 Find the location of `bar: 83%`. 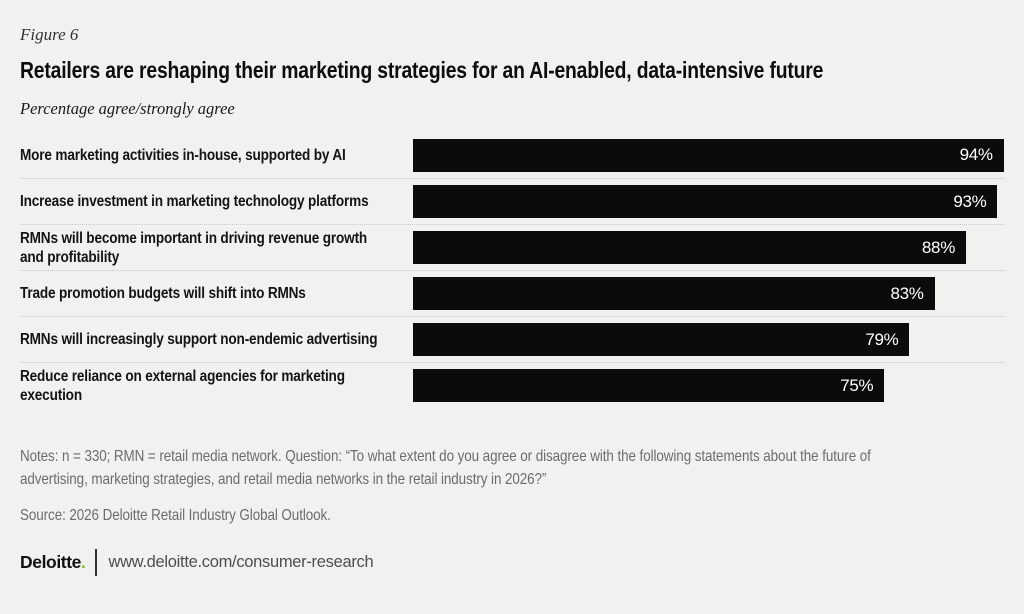

bar: 83% is located at coordinates (674, 293).